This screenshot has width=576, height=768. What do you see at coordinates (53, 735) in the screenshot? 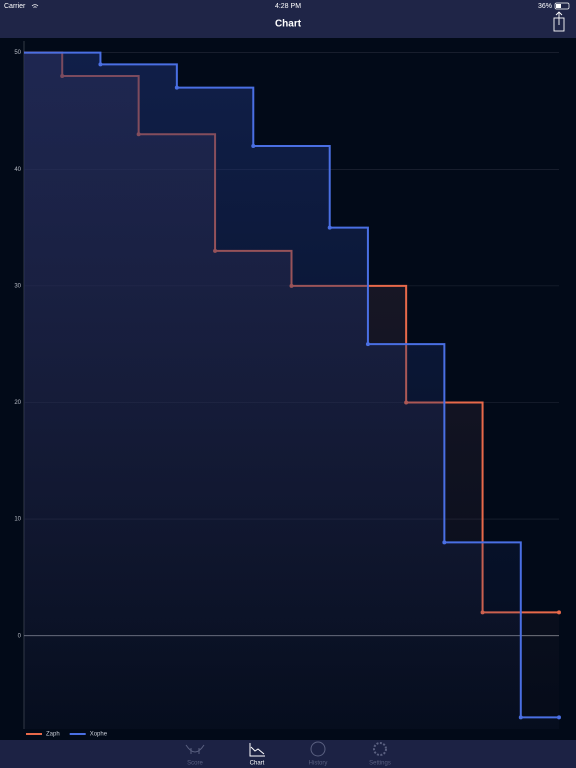
I see `legend-label: Zaph` at bounding box center [53, 735].